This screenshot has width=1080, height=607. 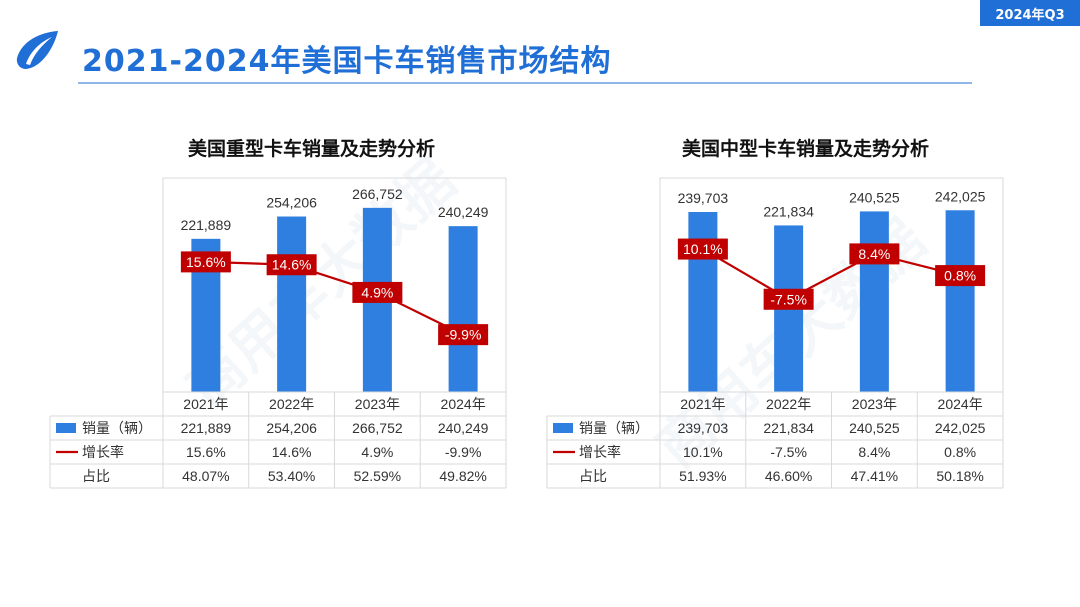 I want to click on chart-title: 美国中型卡车销量及走势分析, so click(x=806, y=149).